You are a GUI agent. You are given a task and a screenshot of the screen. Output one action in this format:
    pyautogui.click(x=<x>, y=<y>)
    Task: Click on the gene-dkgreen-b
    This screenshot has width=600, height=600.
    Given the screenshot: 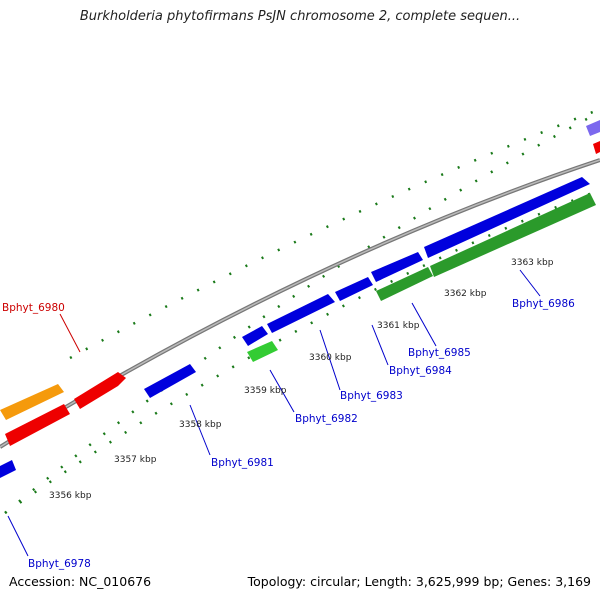 What is the action you would take?
    pyautogui.click(x=513, y=235)
    